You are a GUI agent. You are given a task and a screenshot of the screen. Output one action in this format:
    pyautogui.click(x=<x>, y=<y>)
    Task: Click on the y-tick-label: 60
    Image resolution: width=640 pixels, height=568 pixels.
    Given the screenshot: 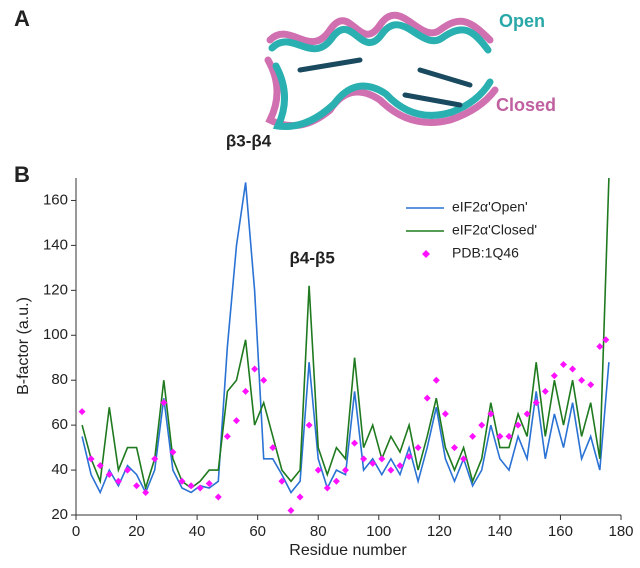 What is the action you would take?
    pyautogui.click(x=59, y=424)
    